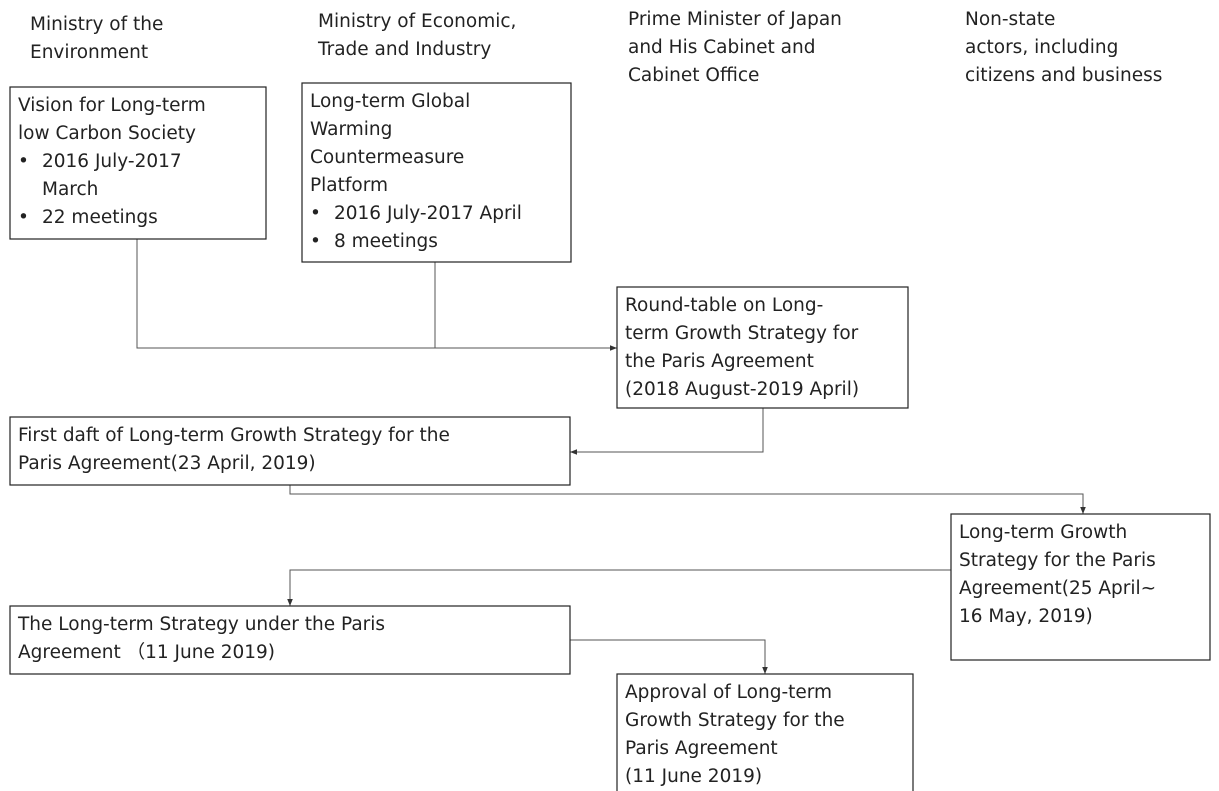 This screenshot has width=1219, height=791. I want to click on bullet-text: March, so click(70, 189).